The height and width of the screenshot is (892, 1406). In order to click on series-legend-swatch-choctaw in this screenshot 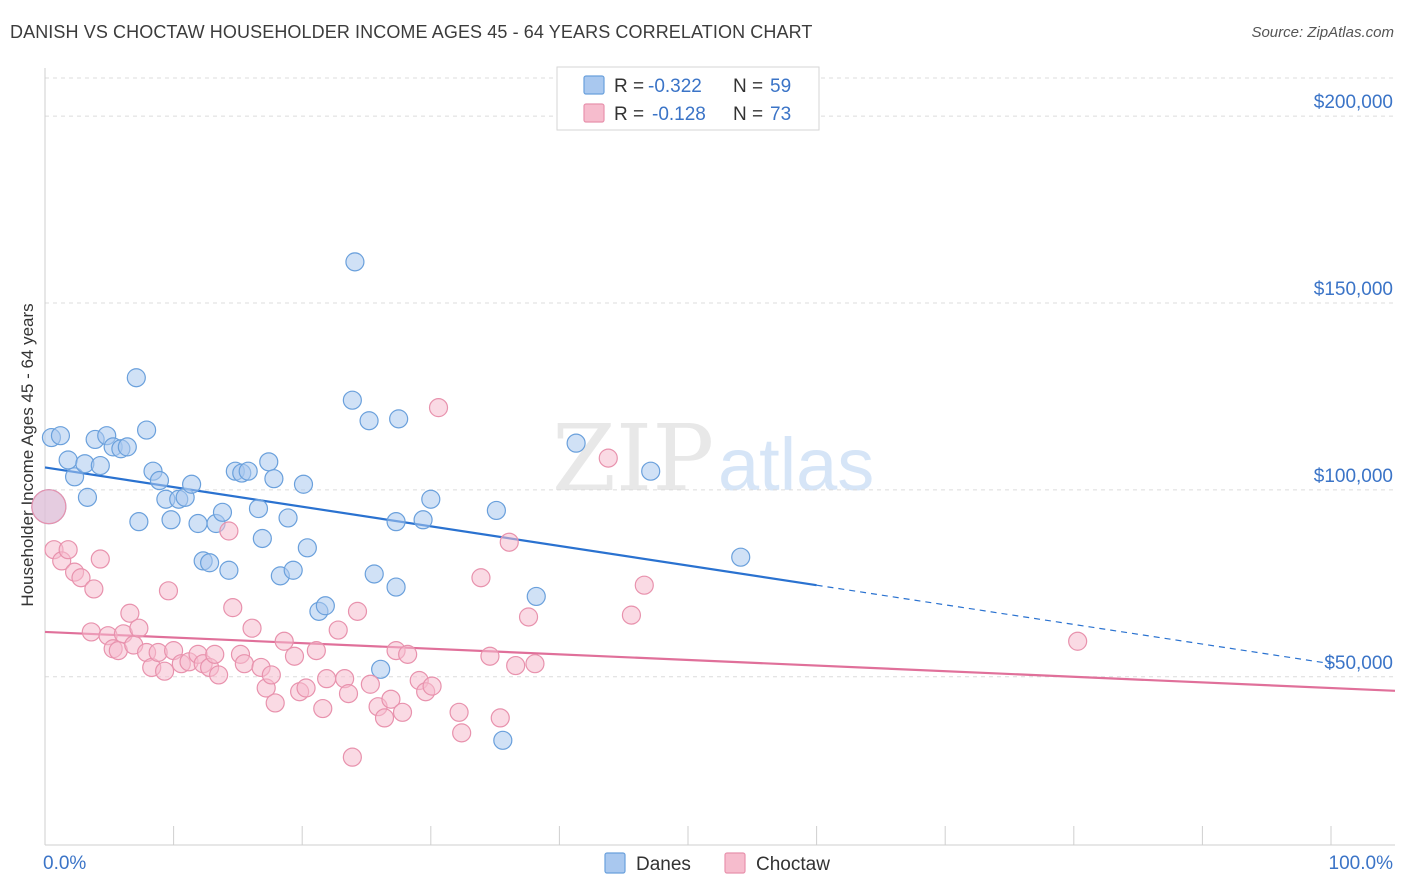, I will do `click(735, 863)`.